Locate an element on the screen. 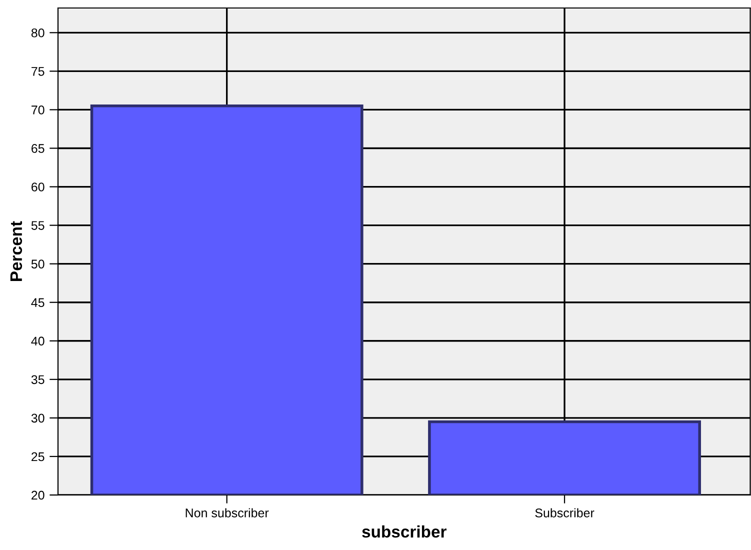 This screenshot has height=550, width=751. x-tick-label: Non subscriber is located at coordinates (227, 513).